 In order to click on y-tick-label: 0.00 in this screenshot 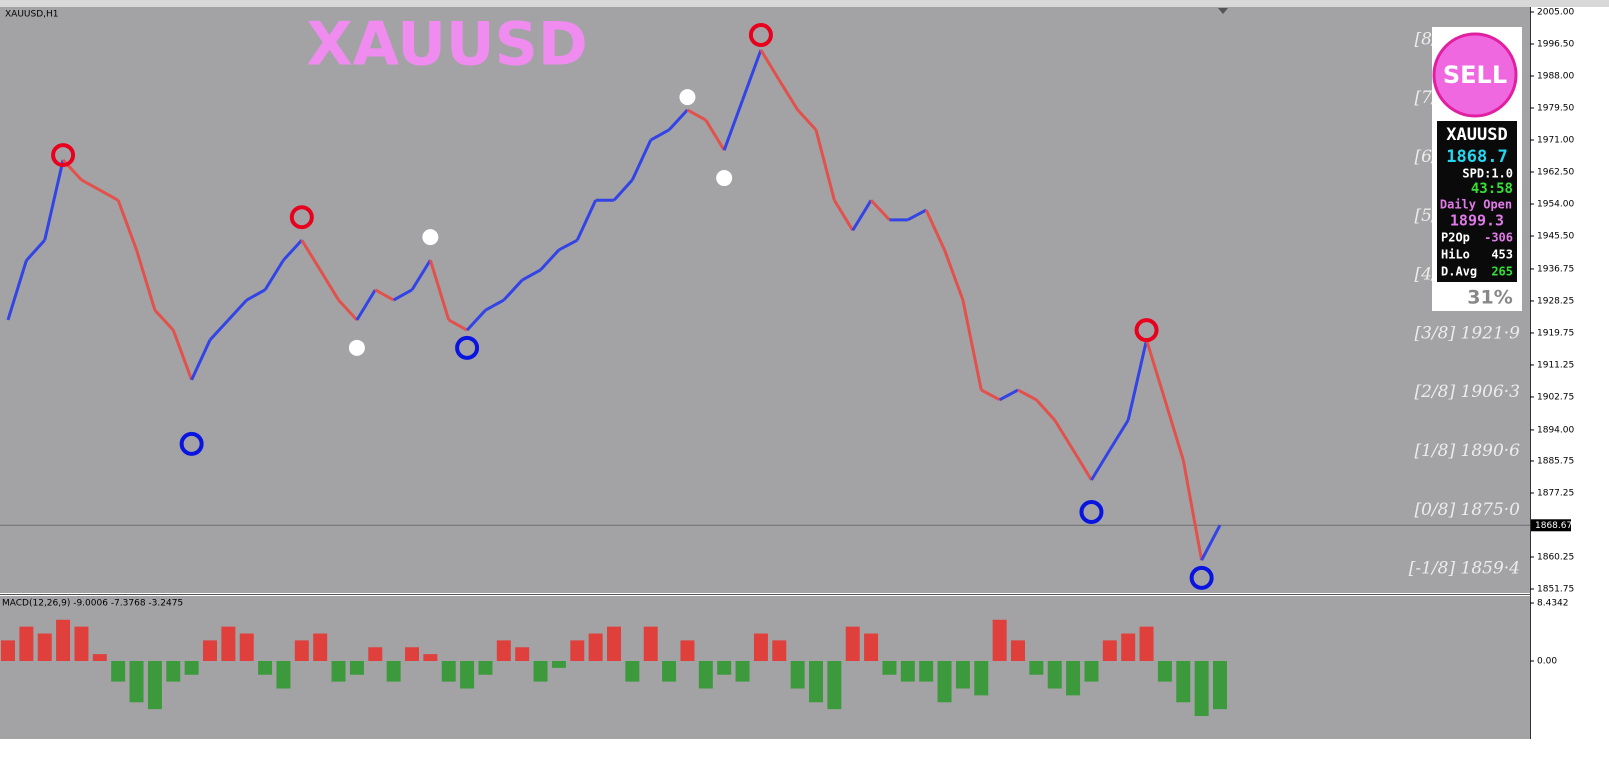, I will do `click(1547, 662)`.